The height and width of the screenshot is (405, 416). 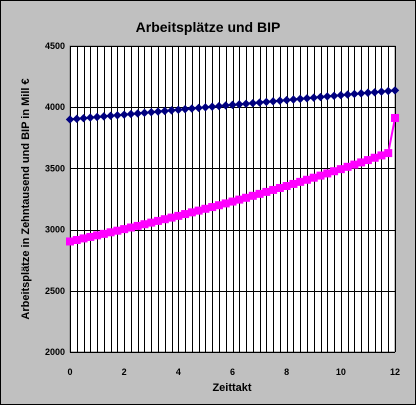 What do you see at coordinates (208, 27) in the screenshot?
I see `chart-title: Arbeitsplätze und BIP` at bounding box center [208, 27].